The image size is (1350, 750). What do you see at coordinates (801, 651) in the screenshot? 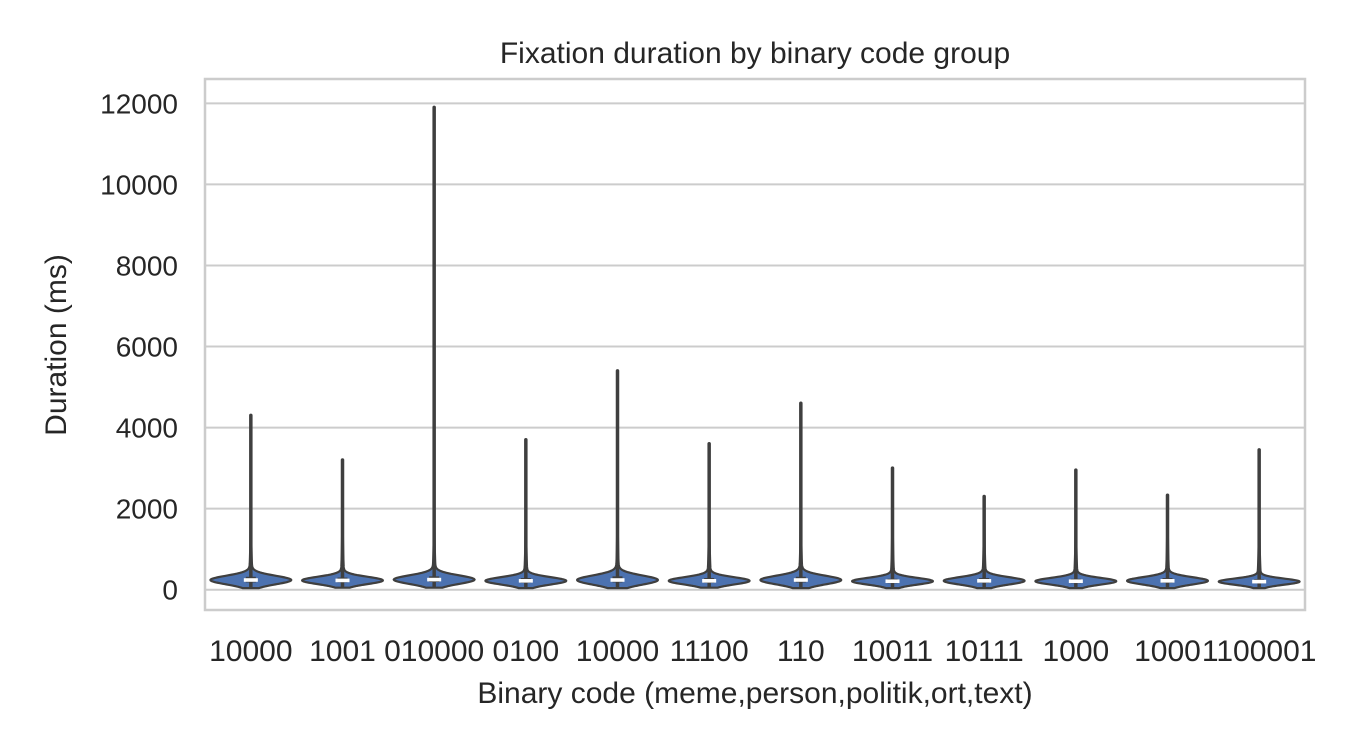
I see `x-tick-label: 110` at bounding box center [801, 651].